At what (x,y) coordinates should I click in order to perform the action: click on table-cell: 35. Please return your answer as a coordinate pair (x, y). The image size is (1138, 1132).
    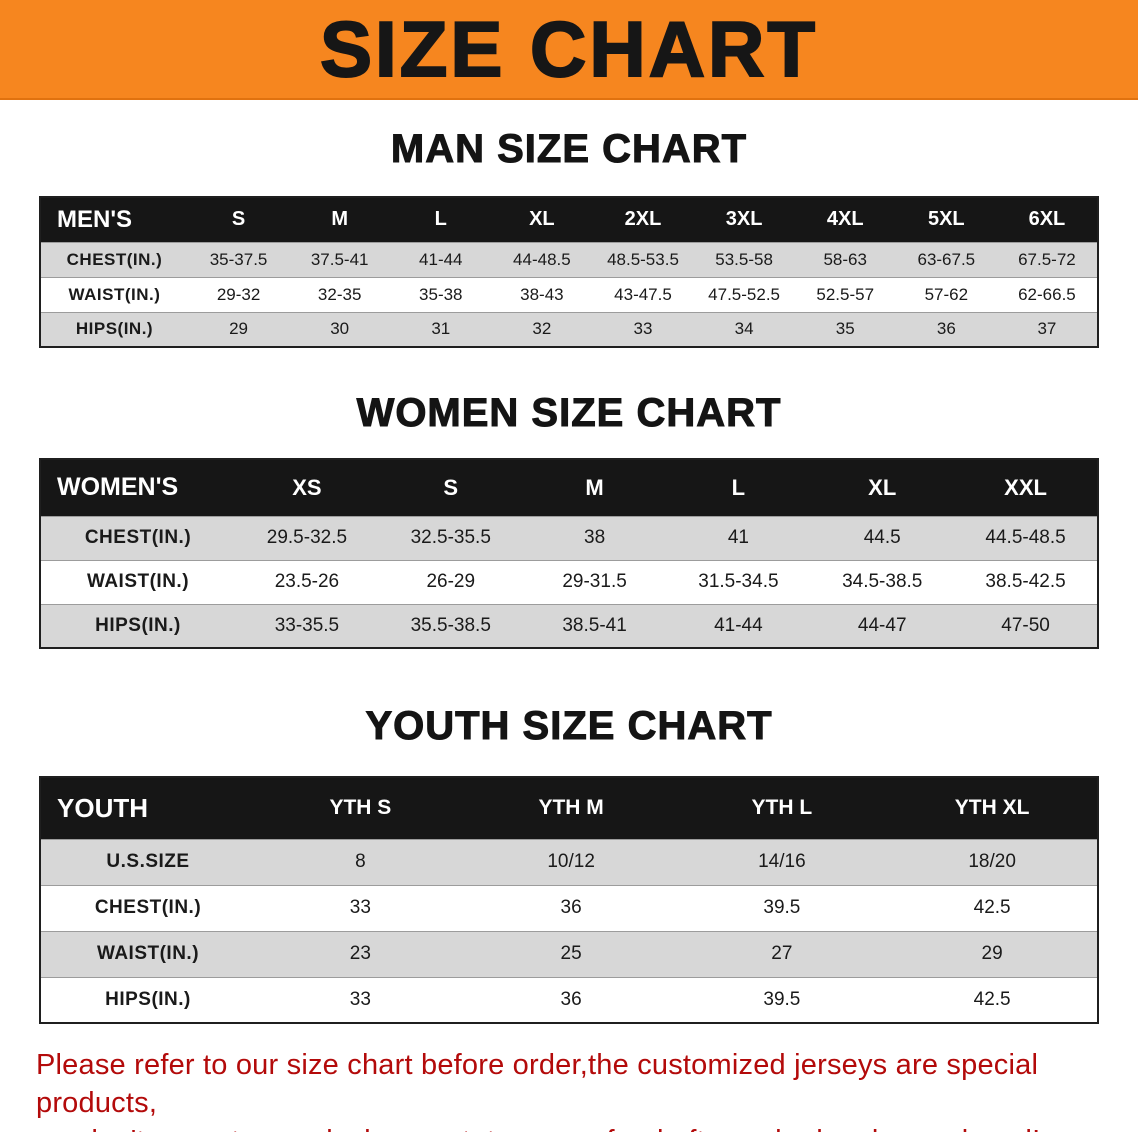
    Looking at the image, I should click on (845, 329).